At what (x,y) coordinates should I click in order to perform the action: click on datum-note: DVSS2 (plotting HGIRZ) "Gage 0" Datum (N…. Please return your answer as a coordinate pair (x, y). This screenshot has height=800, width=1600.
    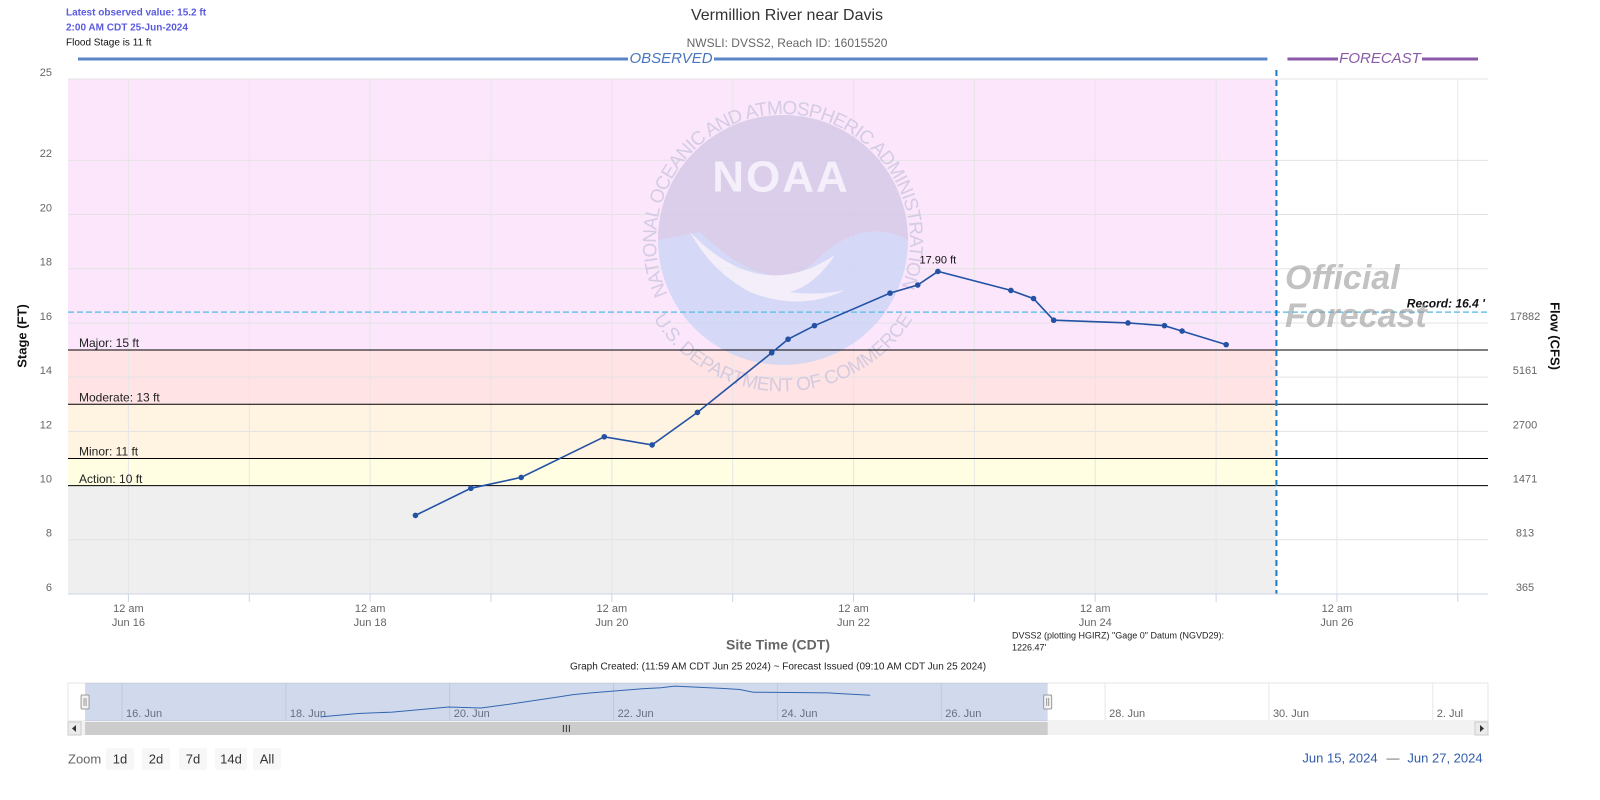
    Looking at the image, I should click on (1118, 635).